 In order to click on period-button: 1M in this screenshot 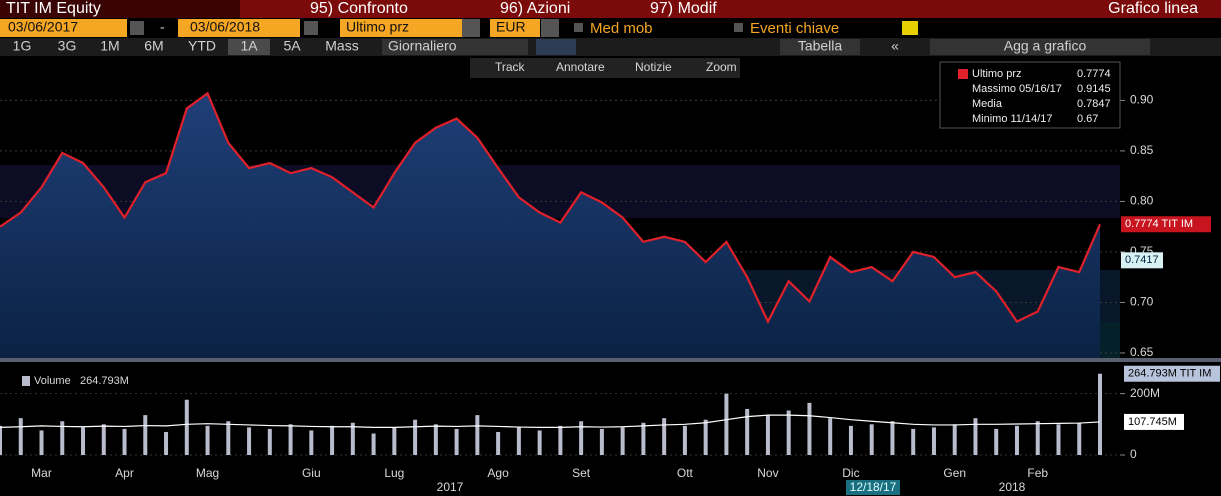, I will do `click(109, 46)`.